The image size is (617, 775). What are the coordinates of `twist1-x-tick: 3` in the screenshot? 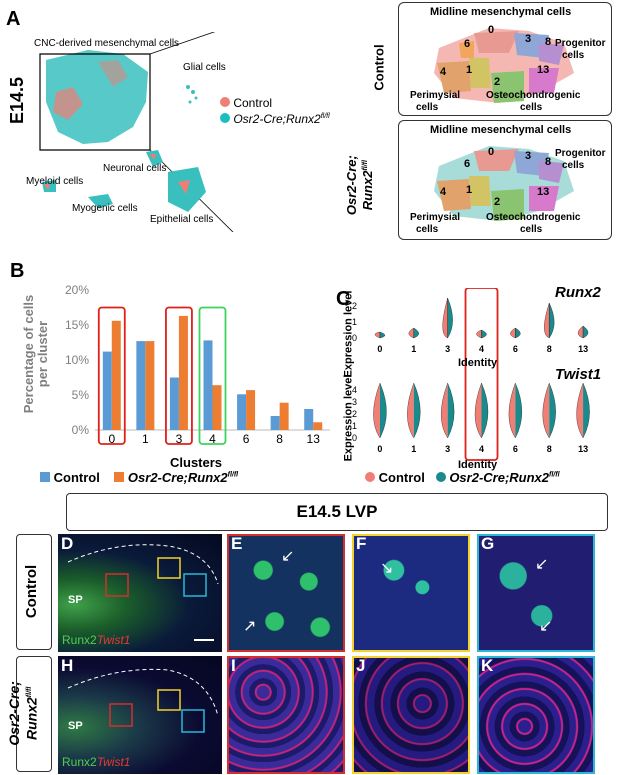 It's located at (447, 449).